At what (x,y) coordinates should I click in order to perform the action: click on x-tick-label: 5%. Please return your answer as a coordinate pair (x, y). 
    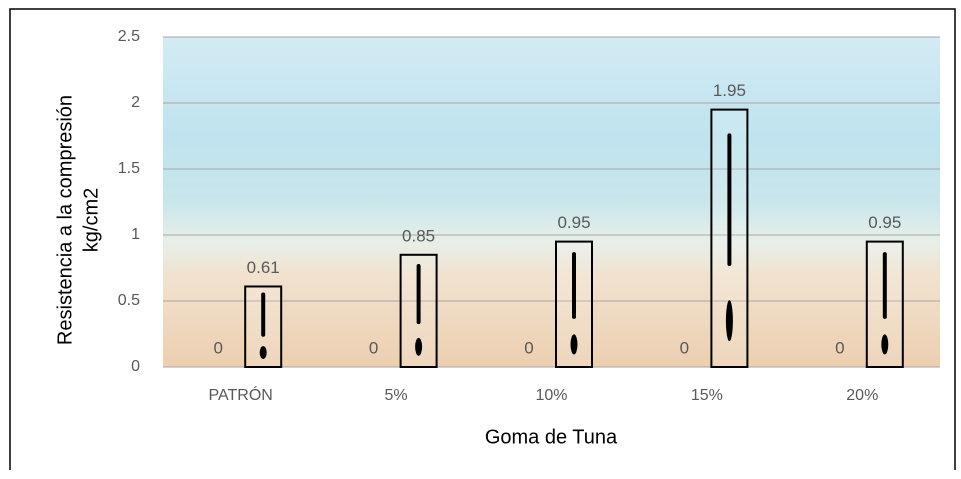
    Looking at the image, I should click on (396, 395).